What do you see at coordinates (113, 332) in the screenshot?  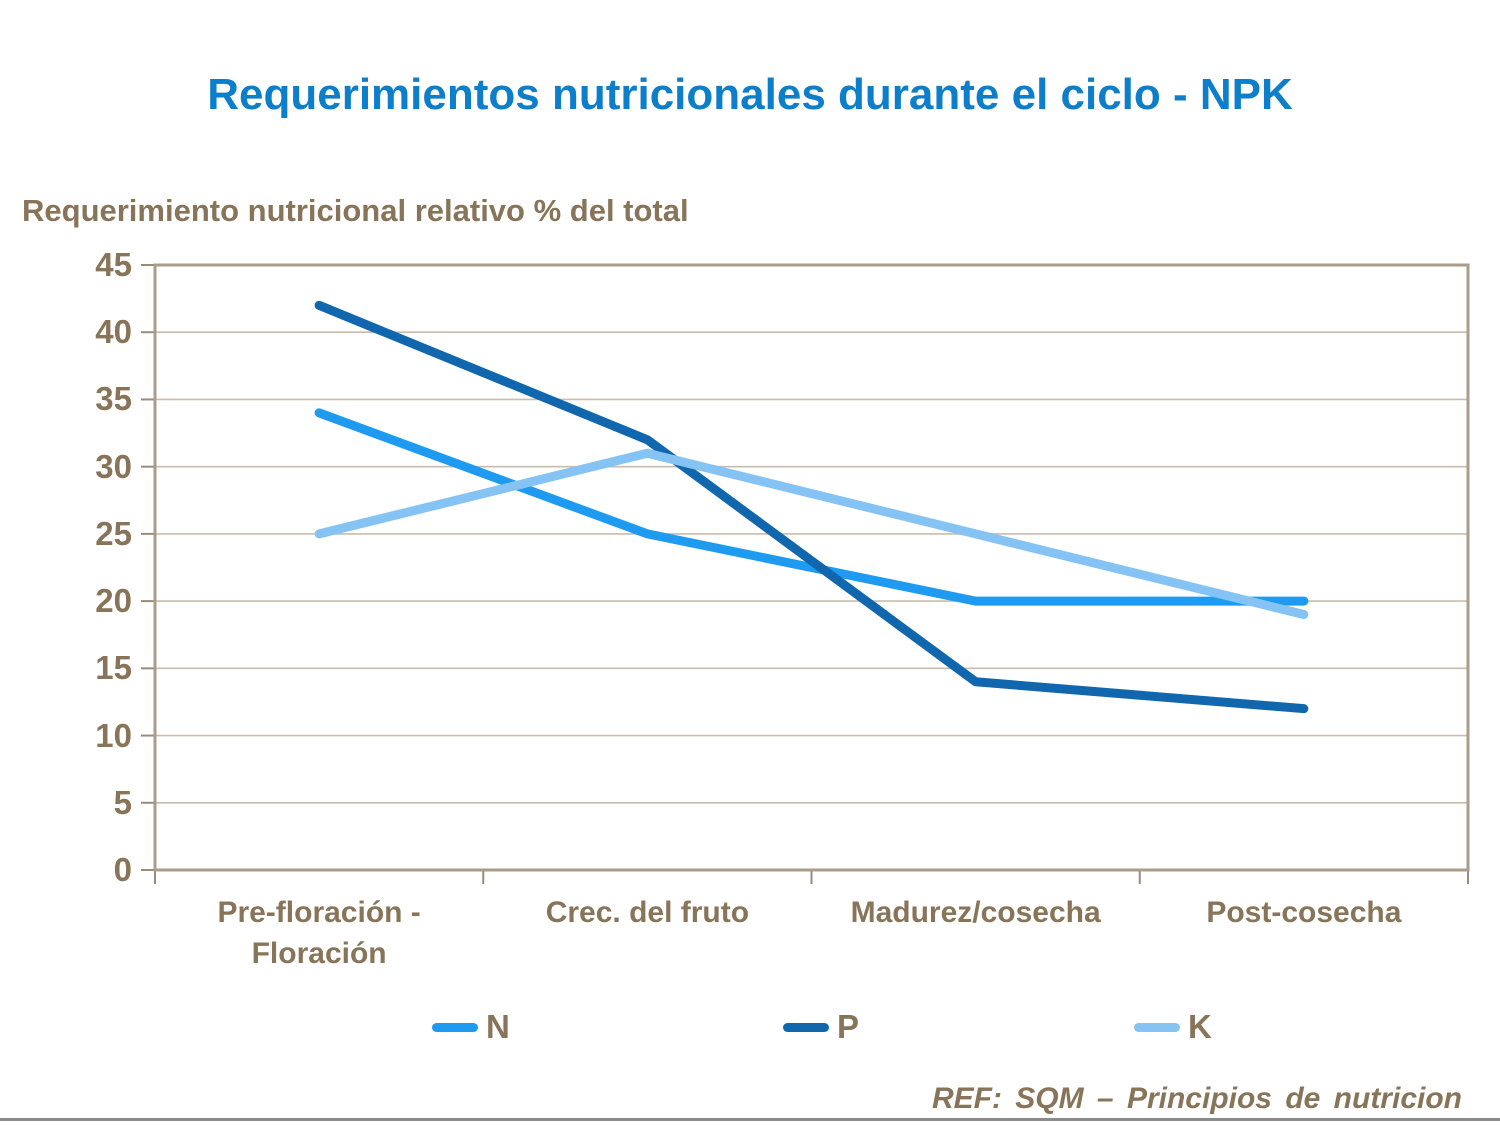 I see `y-axis-tick-label: 40` at bounding box center [113, 332].